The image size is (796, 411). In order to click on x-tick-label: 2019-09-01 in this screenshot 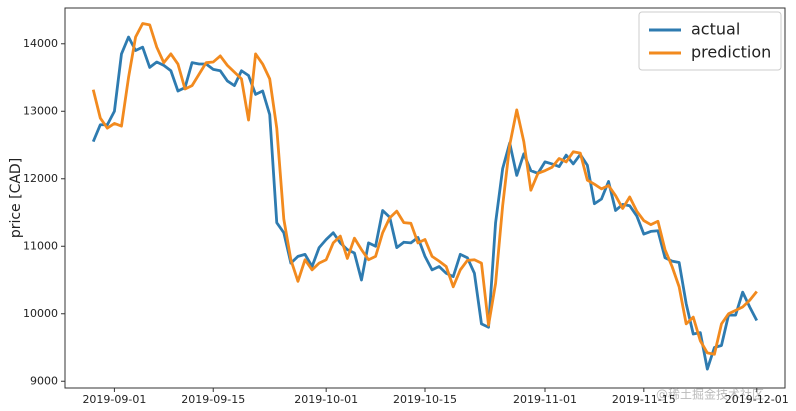, I will do `click(114, 399)`.